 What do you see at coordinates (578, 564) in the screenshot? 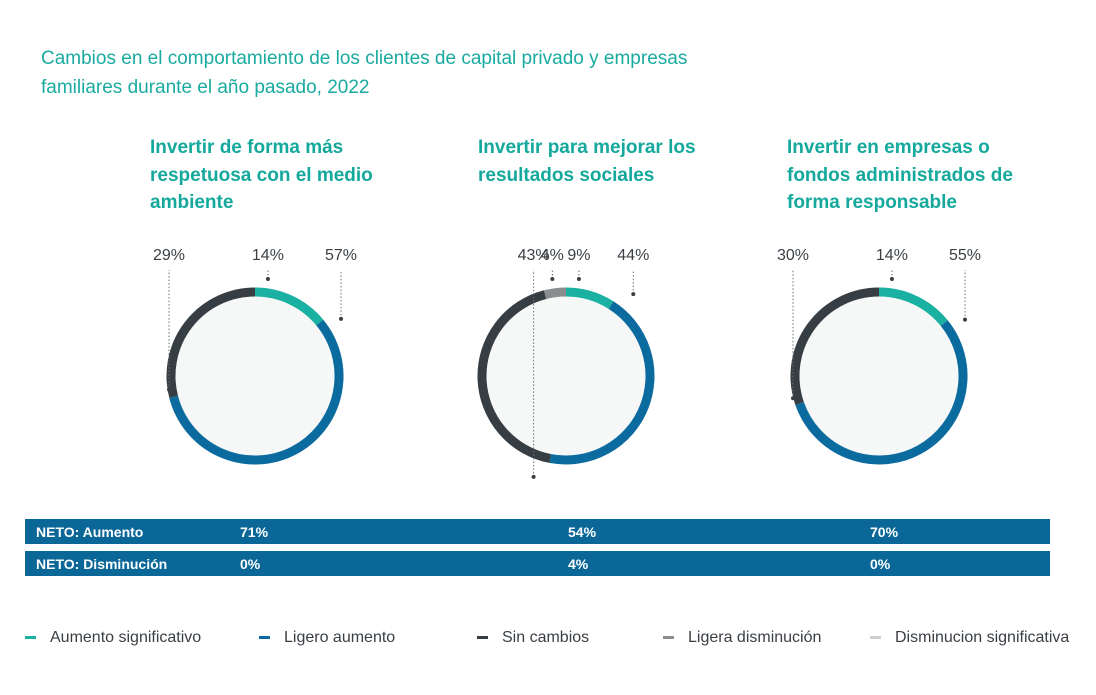
I see `net-decrease-value-social: 4%` at bounding box center [578, 564].